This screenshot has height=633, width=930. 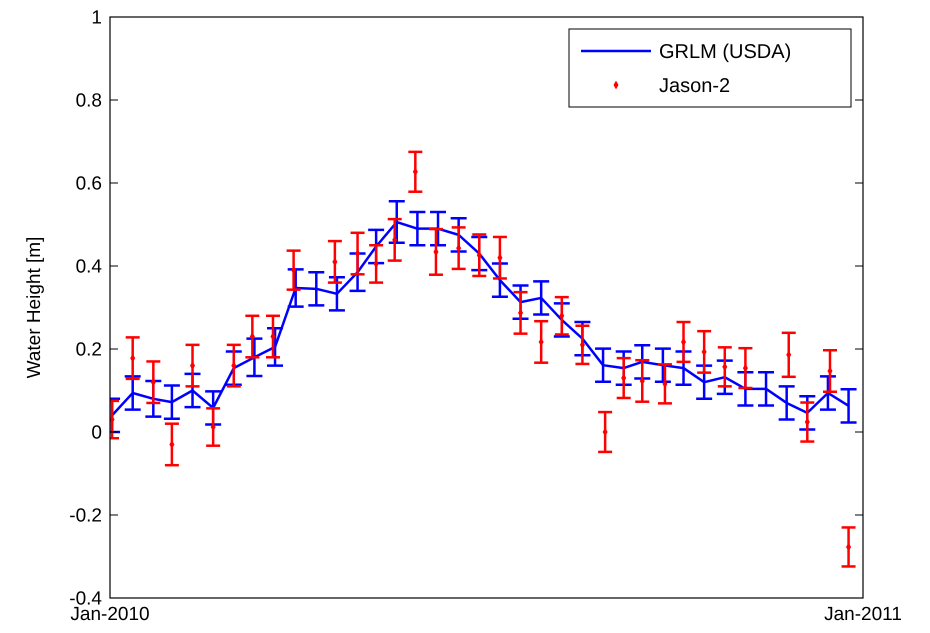 I want to click on y-tick-label: 1, so click(x=96, y=18).